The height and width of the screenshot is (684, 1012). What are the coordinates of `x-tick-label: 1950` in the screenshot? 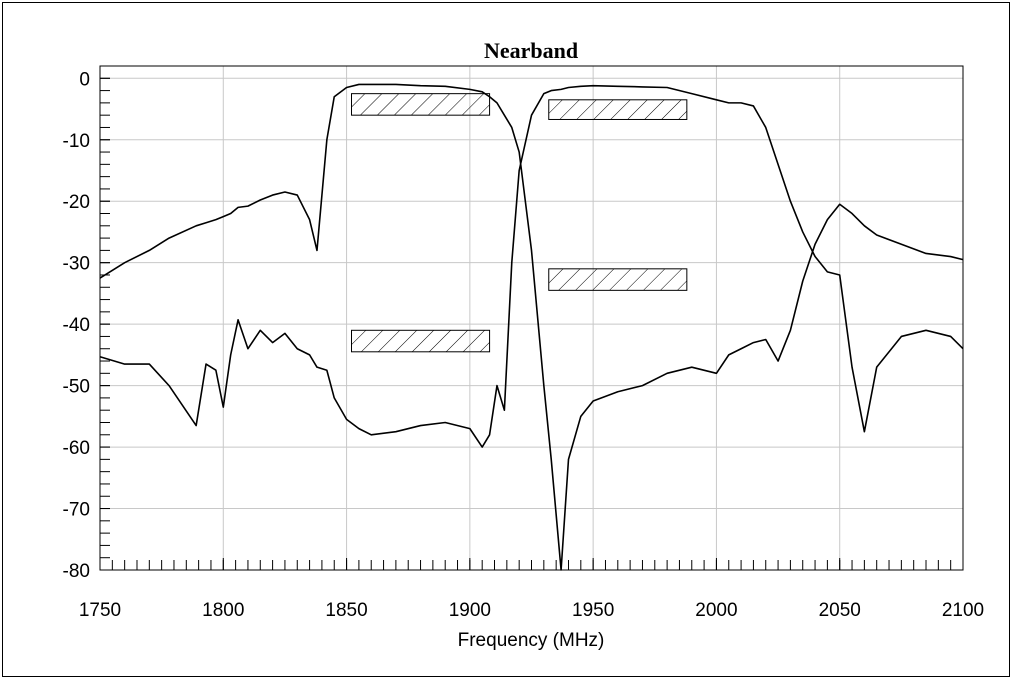 It's located at (593, 610).